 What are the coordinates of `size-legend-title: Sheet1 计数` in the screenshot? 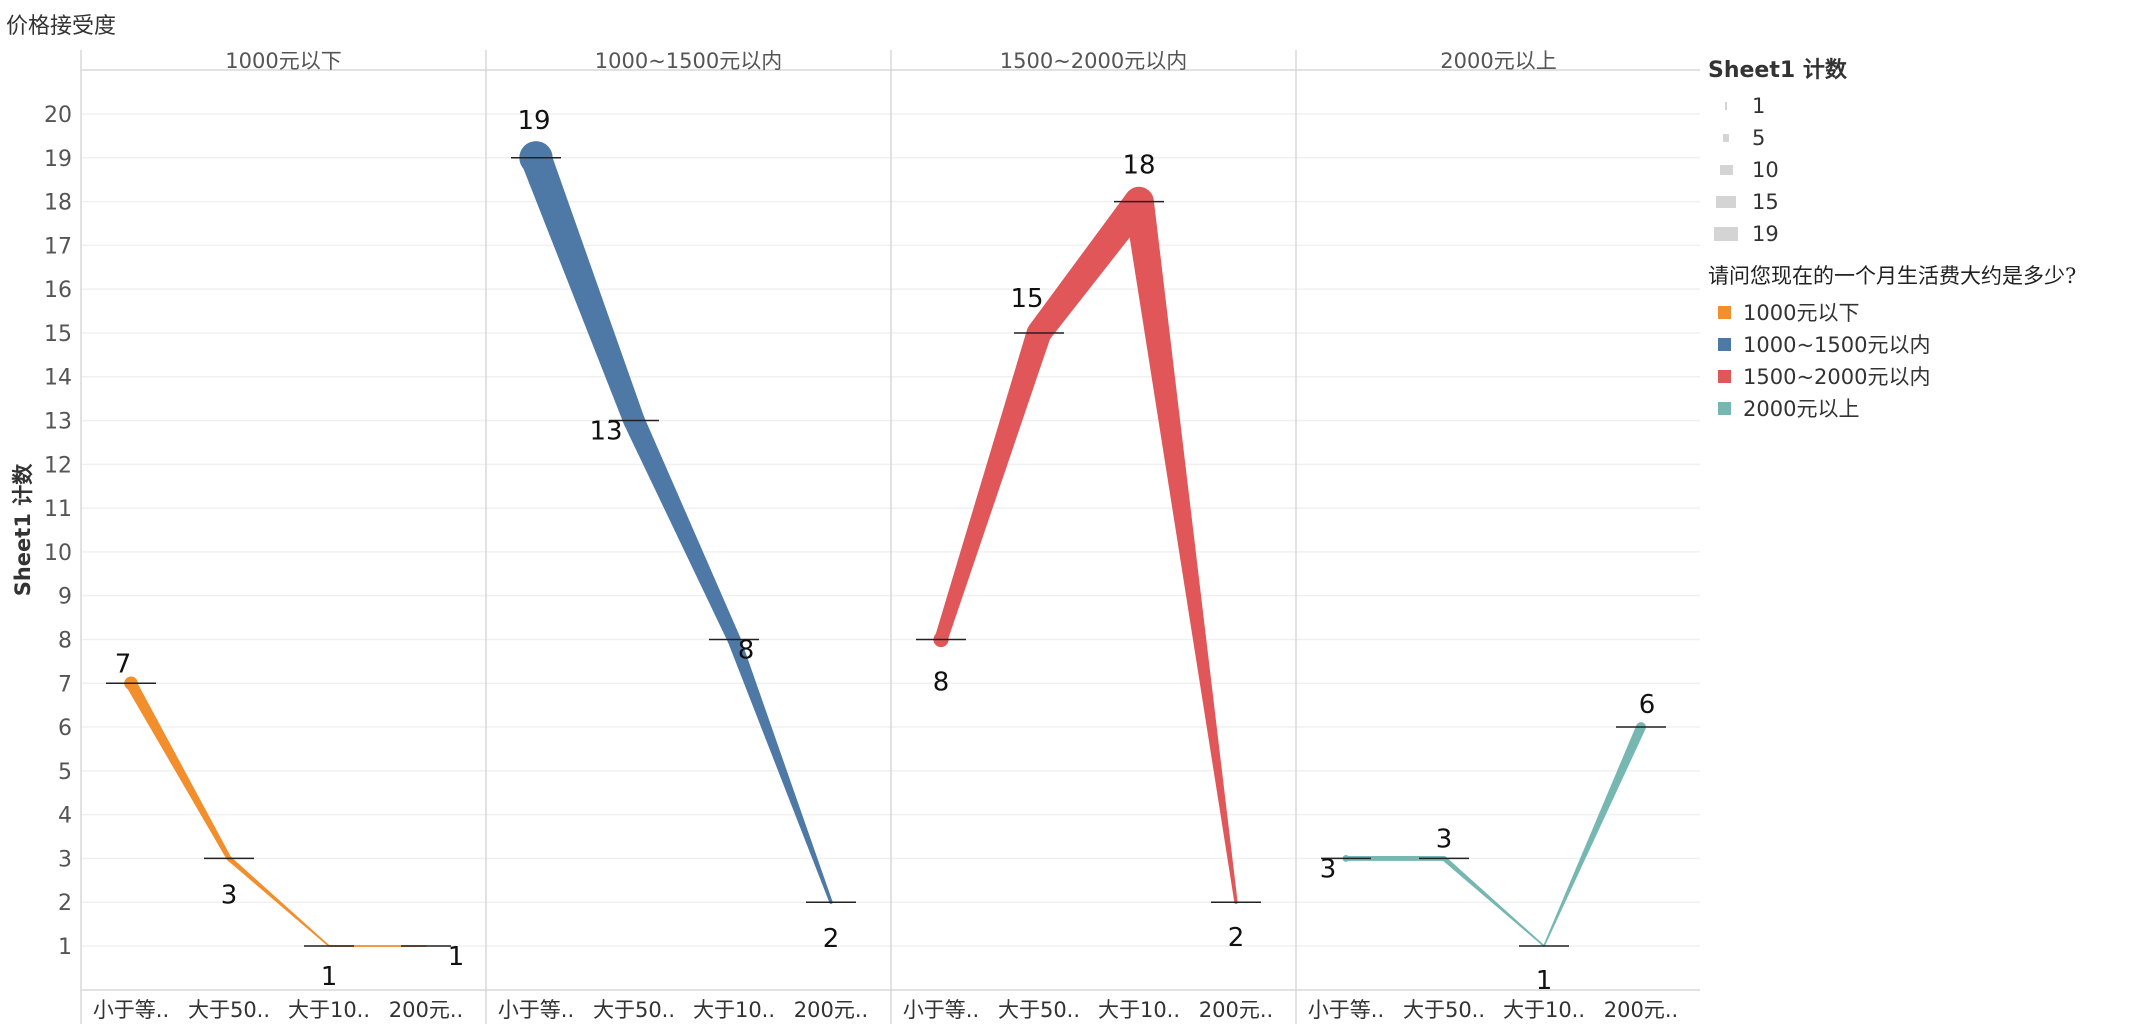 It's located at (1777, 70).